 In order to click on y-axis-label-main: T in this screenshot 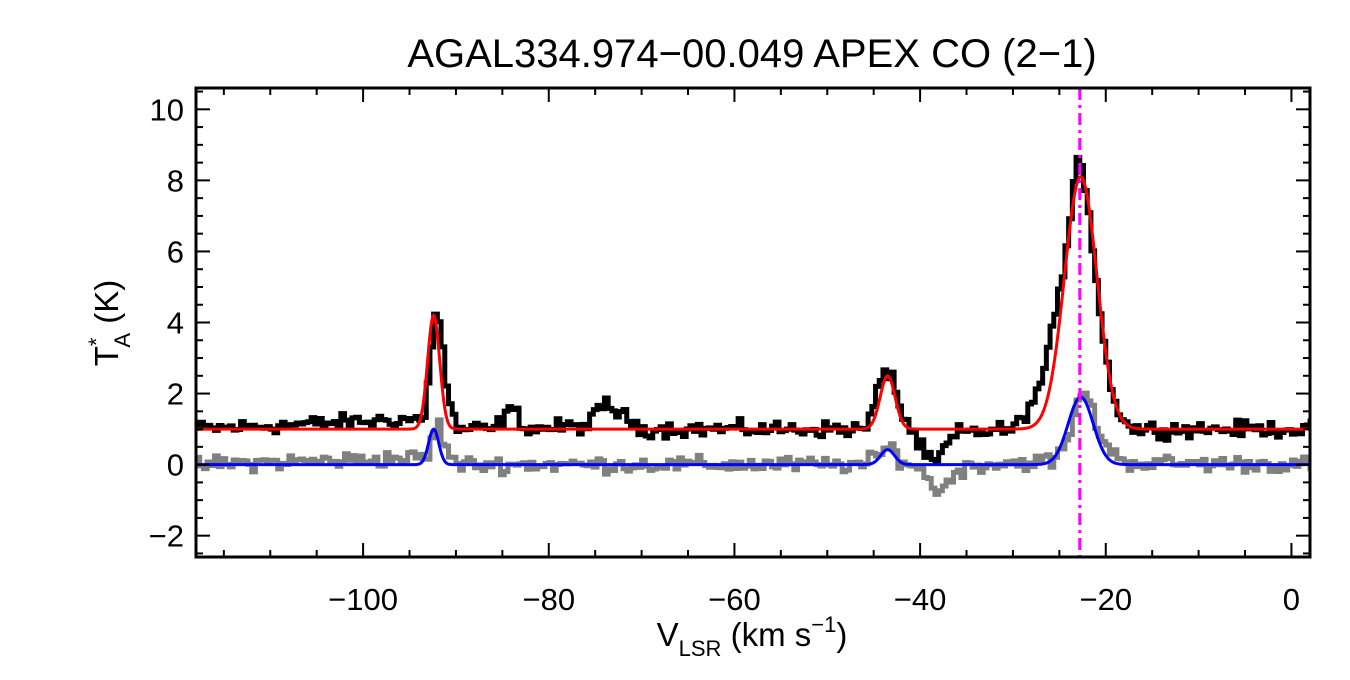, I will do `click(106, 356)`.